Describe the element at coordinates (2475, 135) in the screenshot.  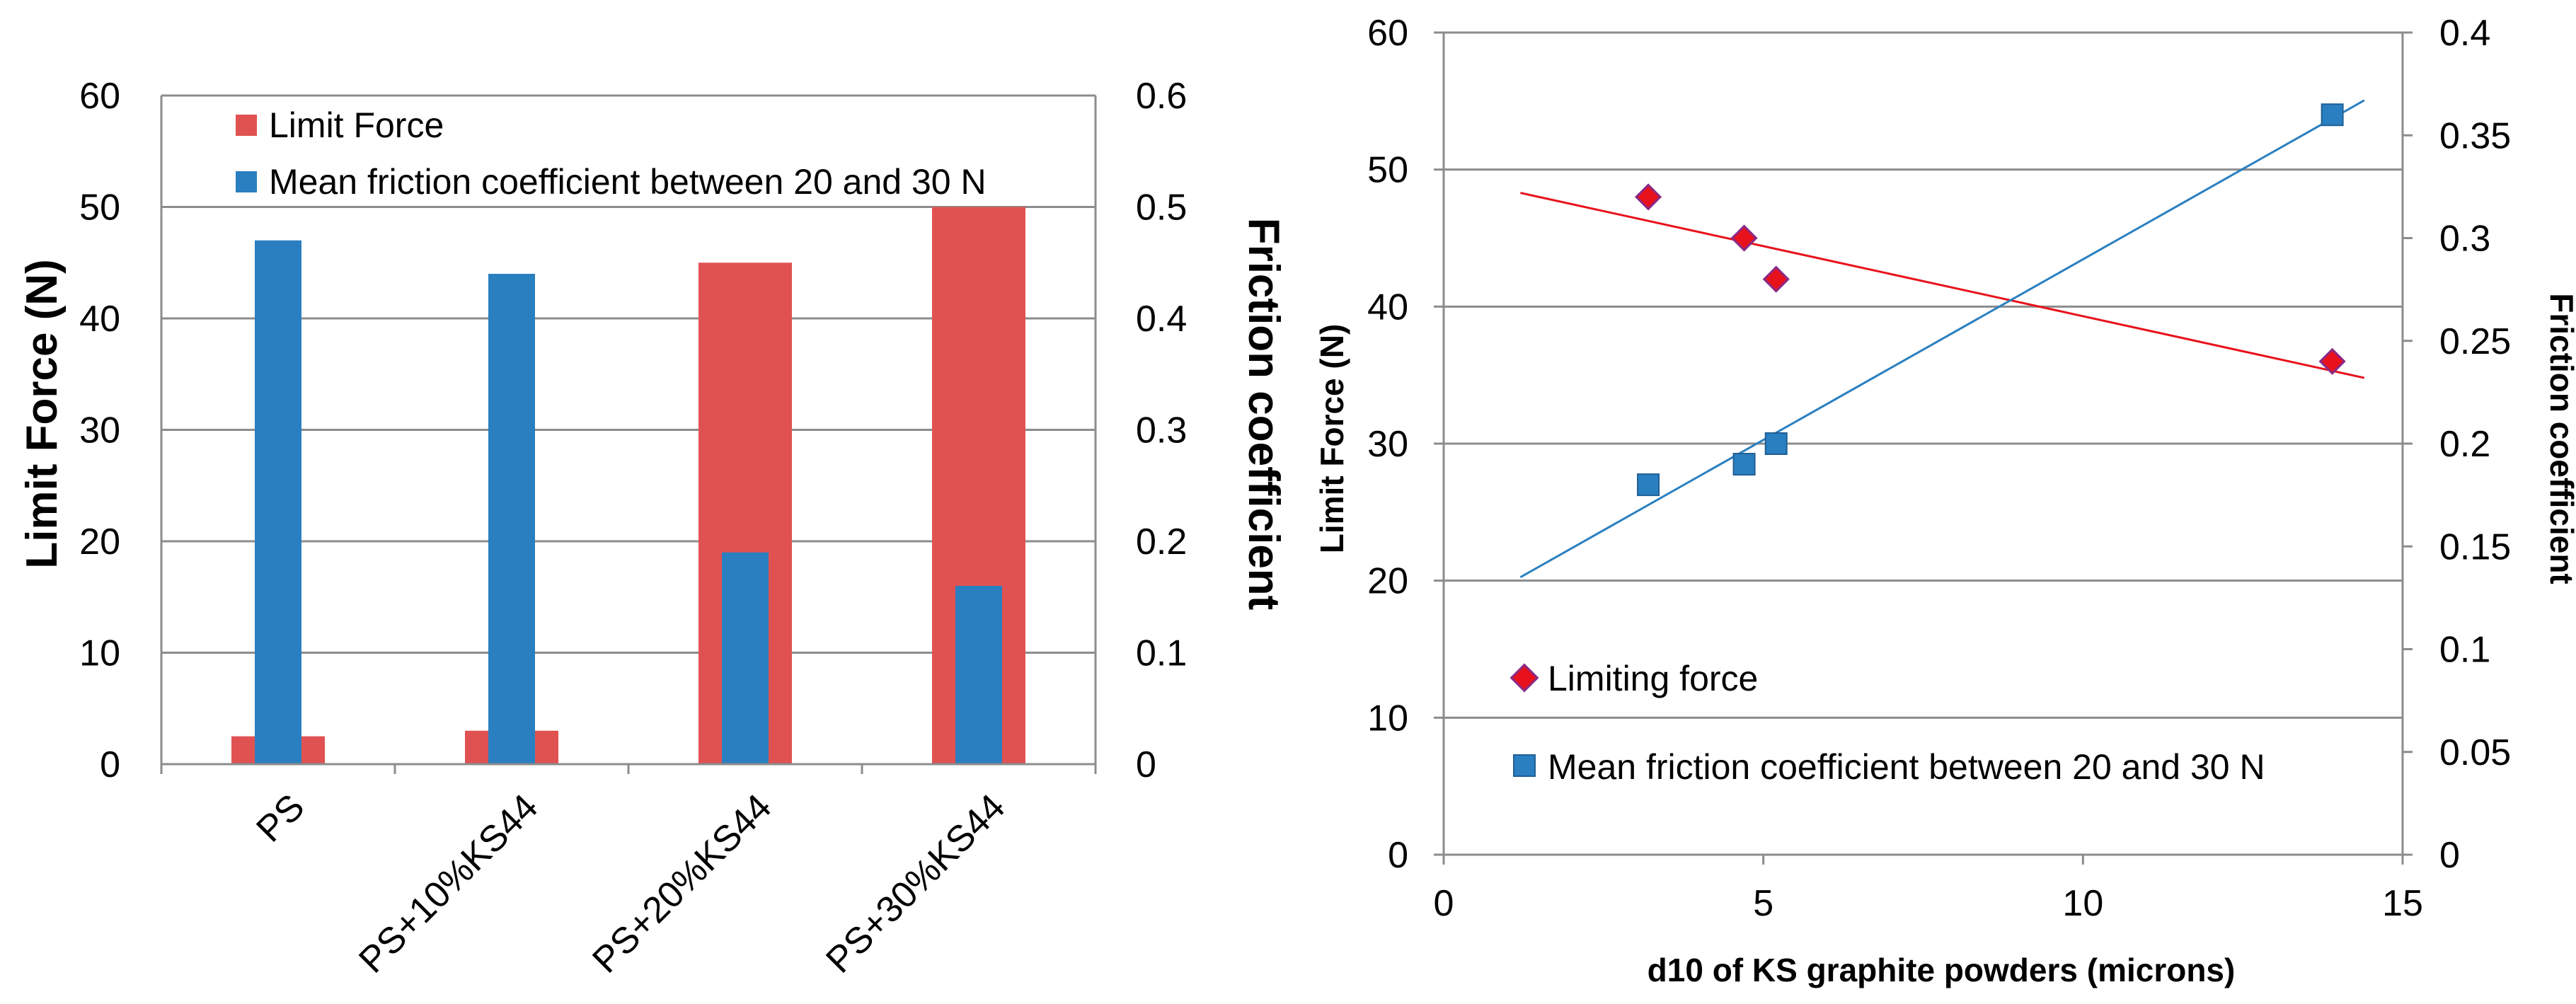
I see `y2-tick-label: 0.35` at that location.